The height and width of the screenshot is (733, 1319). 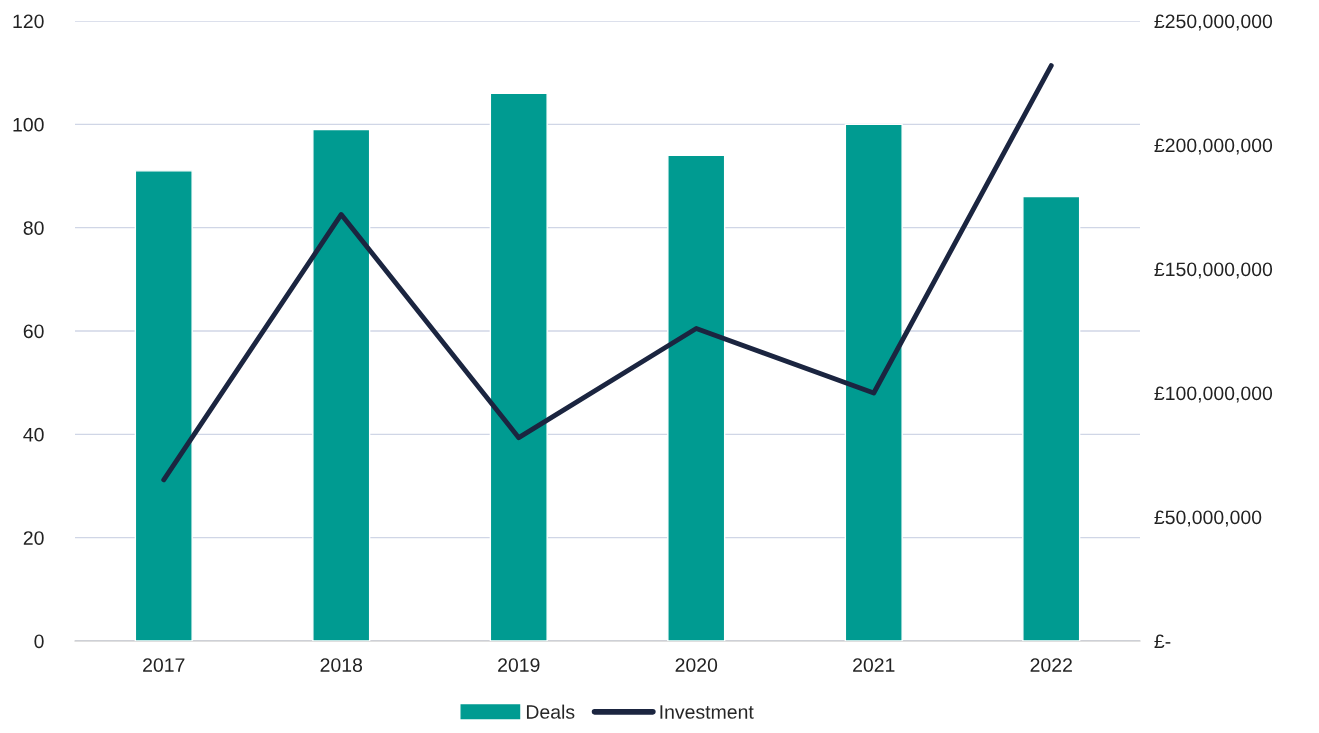 I want to click on x-tick-label: 2020, so click(x=696, y=665).